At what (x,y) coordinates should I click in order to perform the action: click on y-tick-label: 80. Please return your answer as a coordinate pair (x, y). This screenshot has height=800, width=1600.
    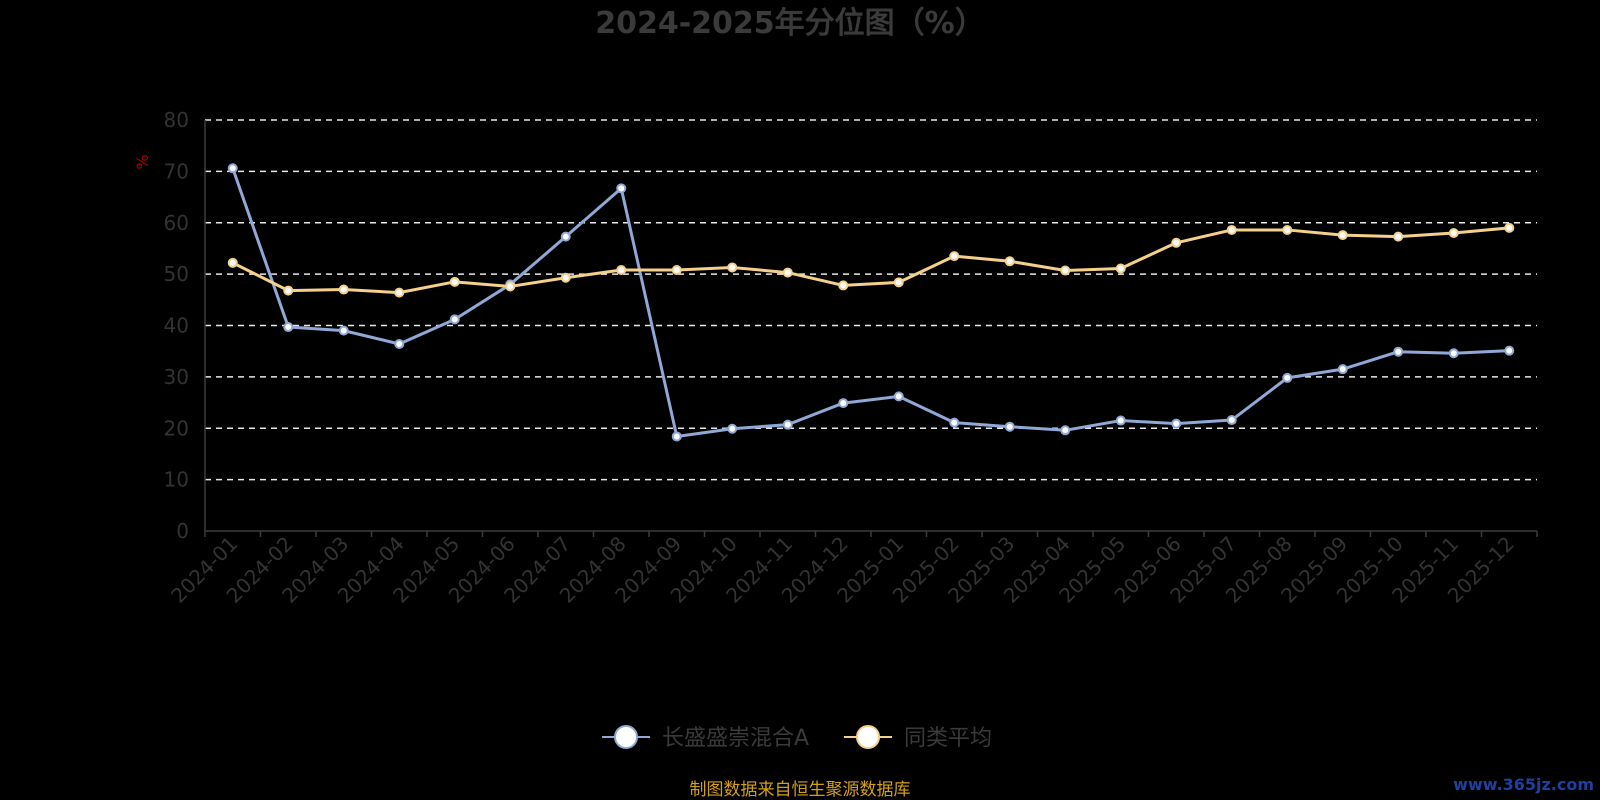
    Looking at the image, I should click on (176, 120).